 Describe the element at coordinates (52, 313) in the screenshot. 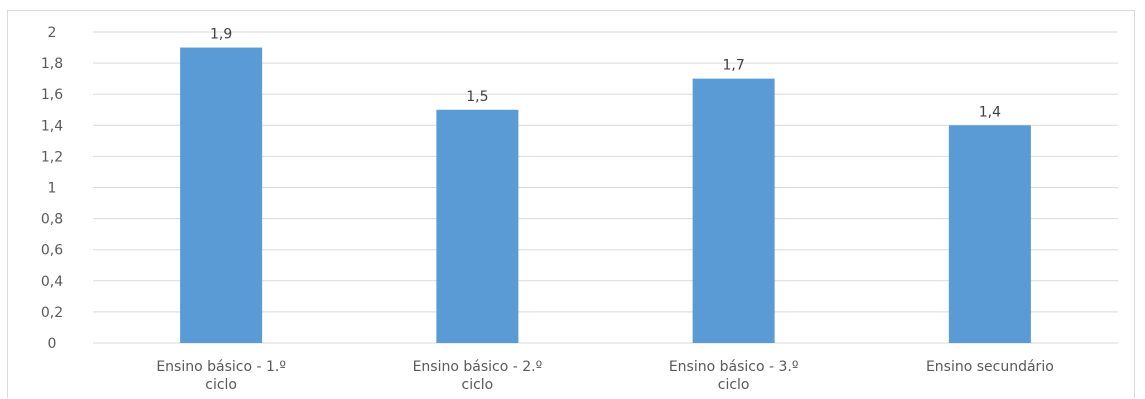

I see `y-tick-label: 0,2` at that location.